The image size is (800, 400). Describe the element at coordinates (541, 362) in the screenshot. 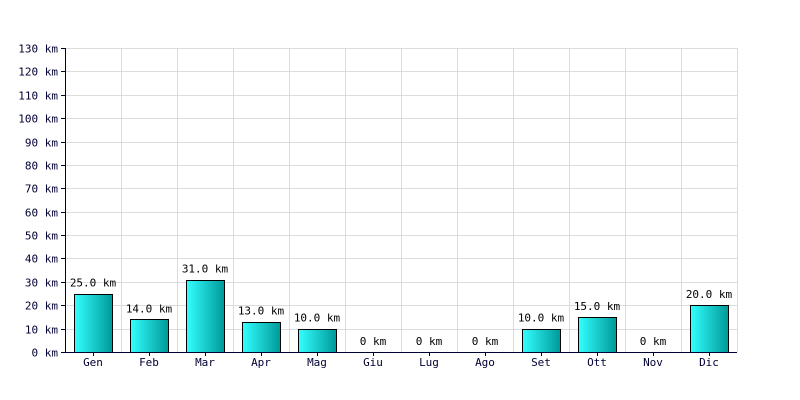

I see `x-tick-label-set: Set` at that location.